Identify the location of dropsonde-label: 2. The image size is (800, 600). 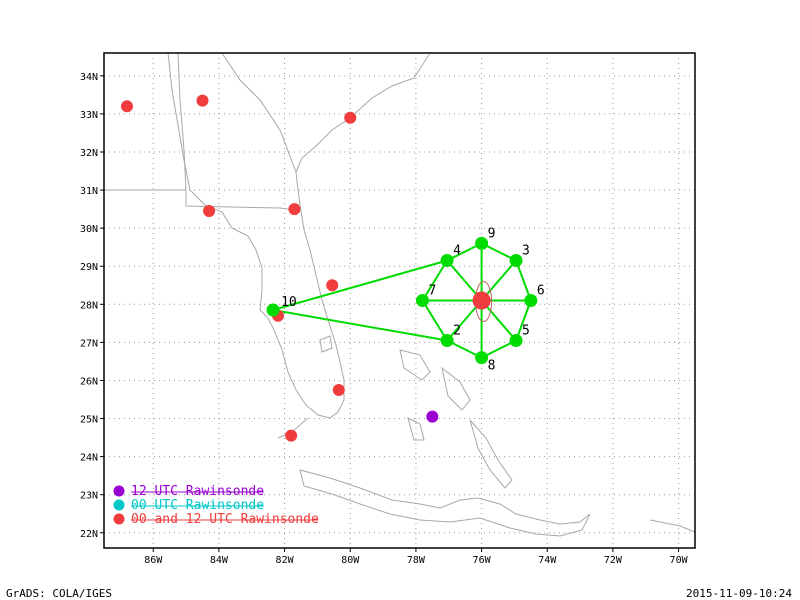
(457, 330).